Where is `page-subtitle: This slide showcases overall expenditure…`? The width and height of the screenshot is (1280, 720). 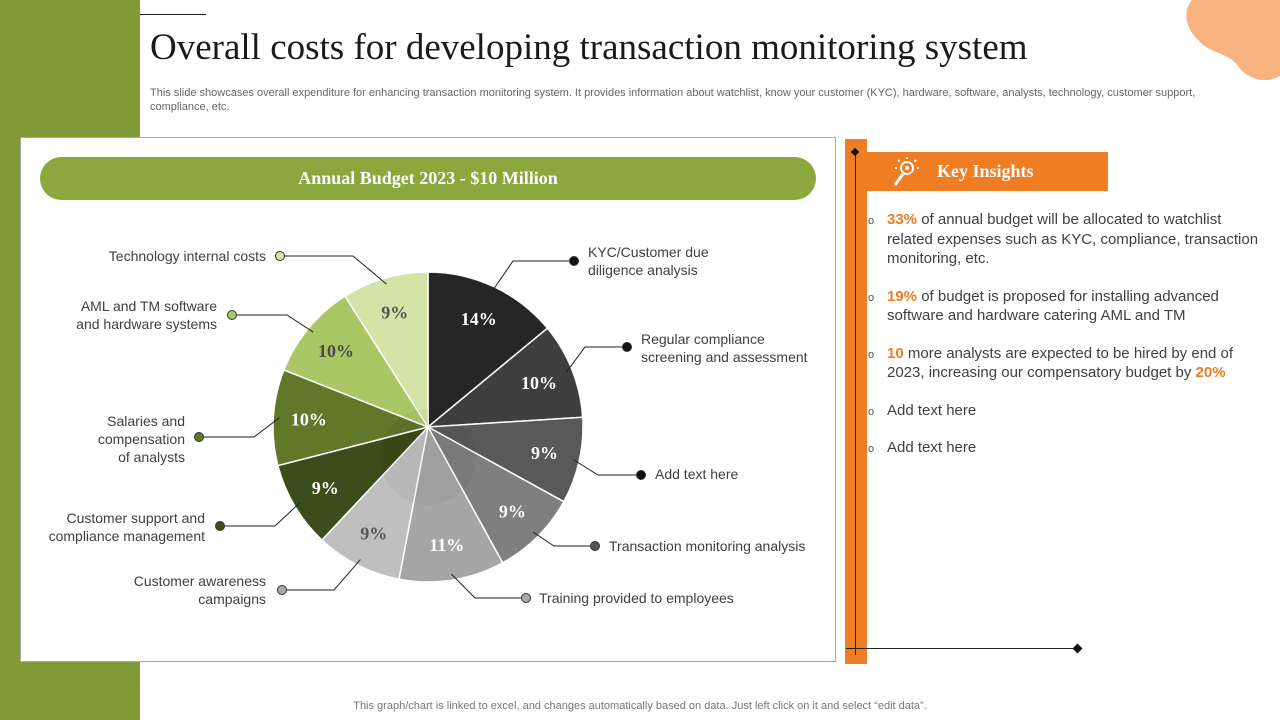 page-subtitle: This slide showcases overall expenditure… is located at coordinates (673, 100).